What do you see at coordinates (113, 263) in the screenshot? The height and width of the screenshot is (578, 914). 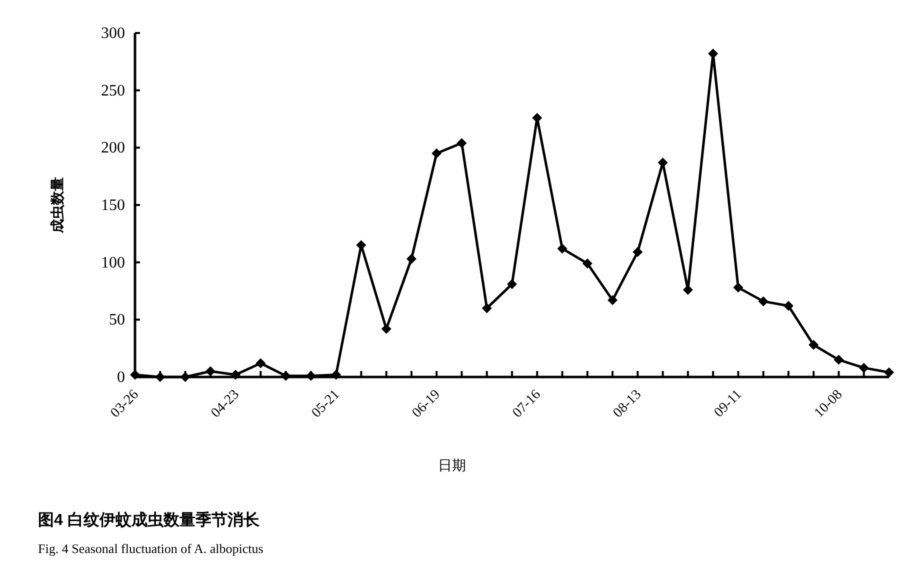 I see `y-tick-label: 100` at bounding box center [113, 263].